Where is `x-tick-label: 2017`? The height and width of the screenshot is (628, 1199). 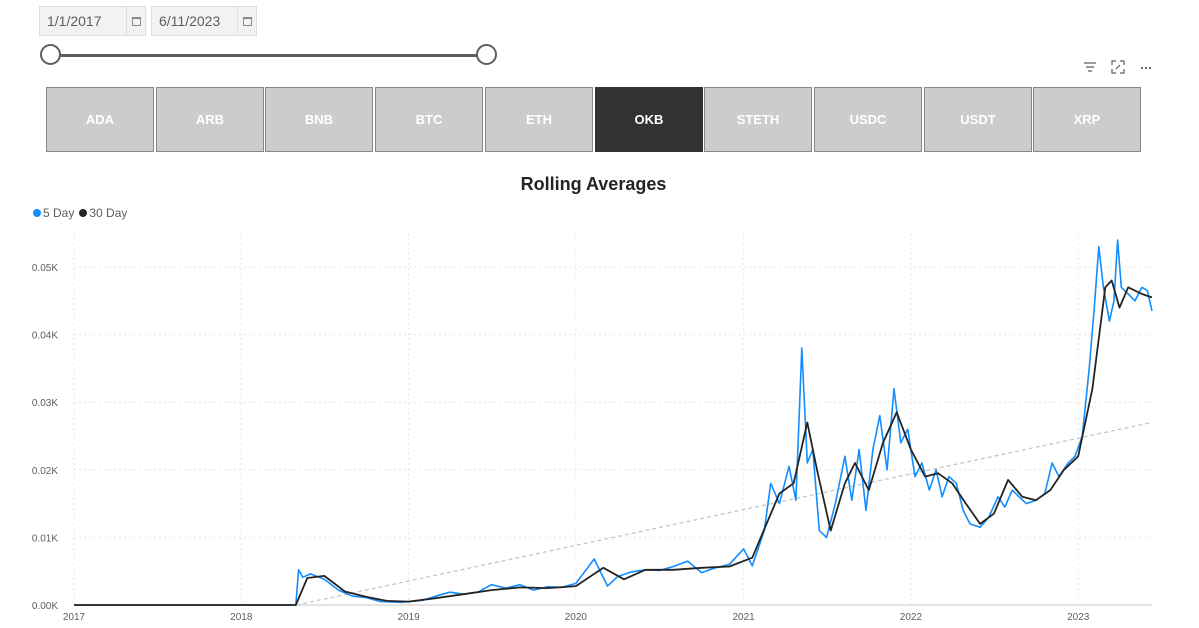
x-tick-label: 2017 is located at coordinates (74, 617).